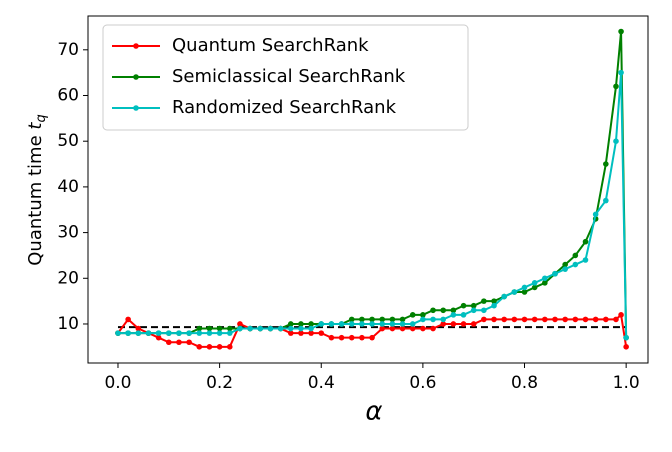 Image resolution: width=672 pixels, height=452 pixels. I want to click on x-tick-label: 0.6, so click(422, 383).